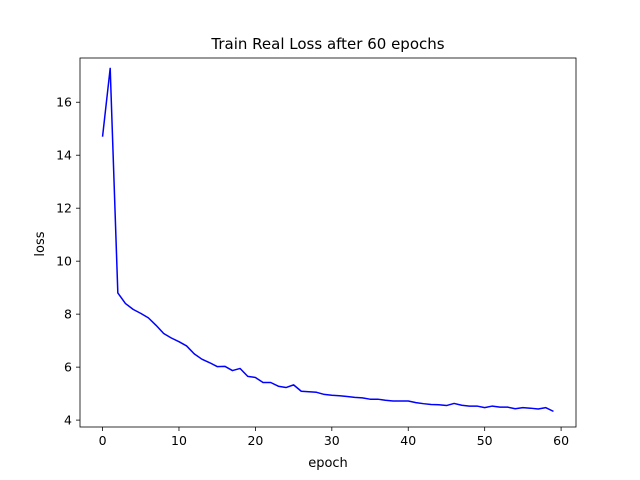 This screenshot has width=640, height=480. I want to click on y-tick-label: 12, so click(64, 208).